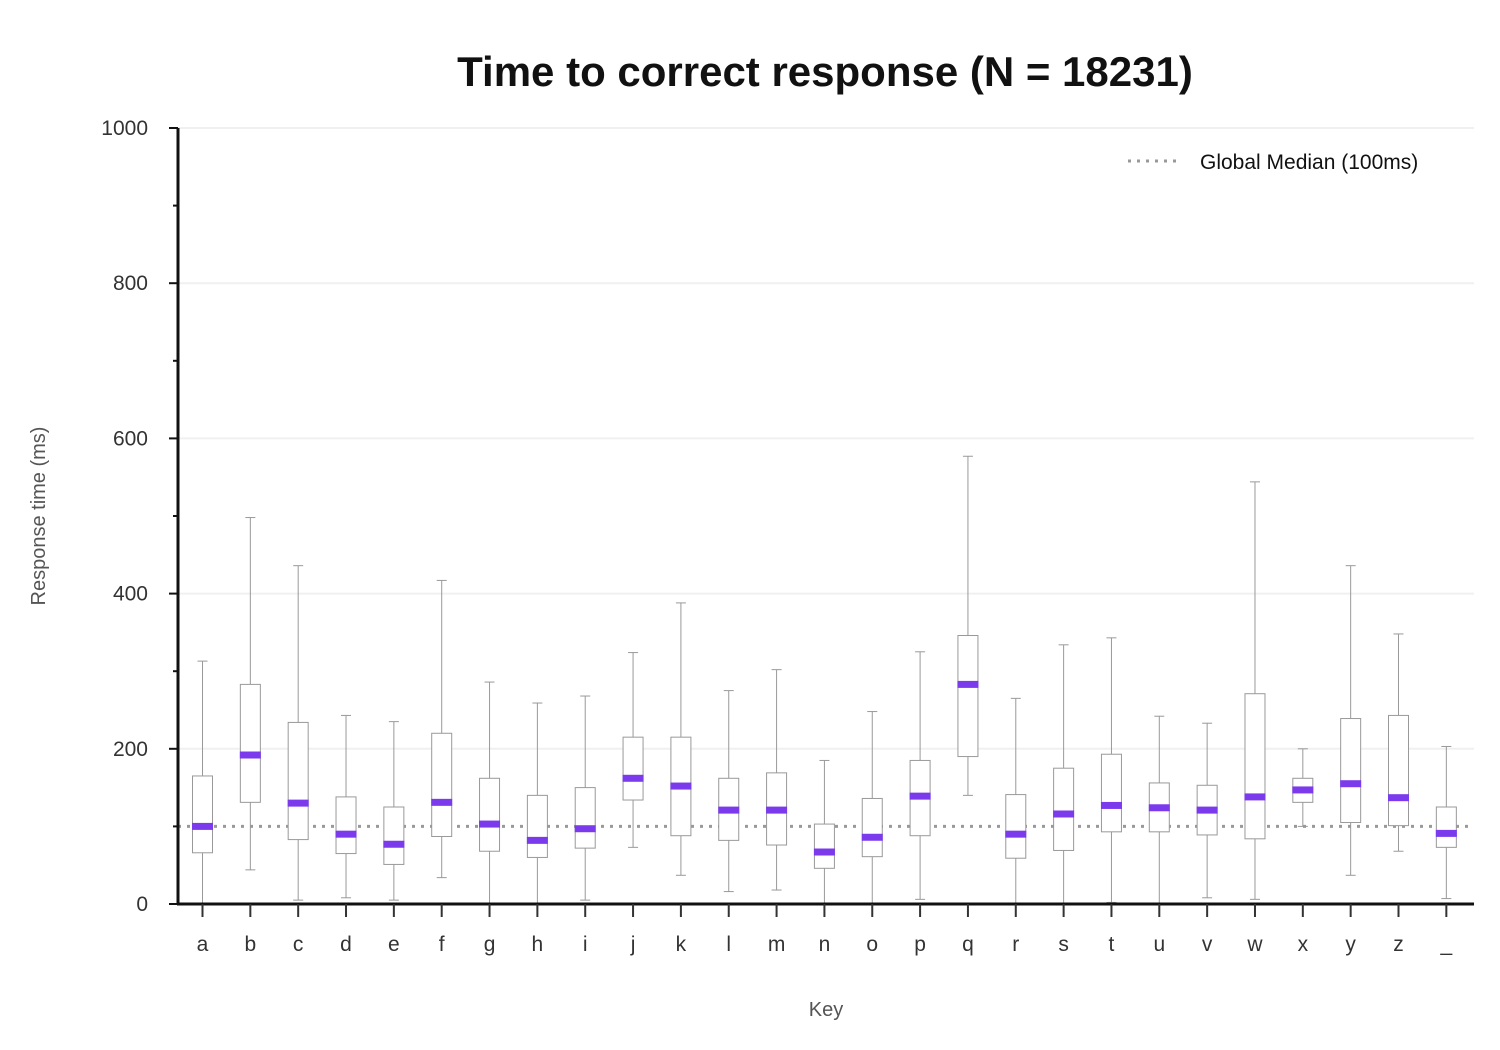  Describe the element at coordinates (968, 625) in the screenshot. I see `box-q` at that location.